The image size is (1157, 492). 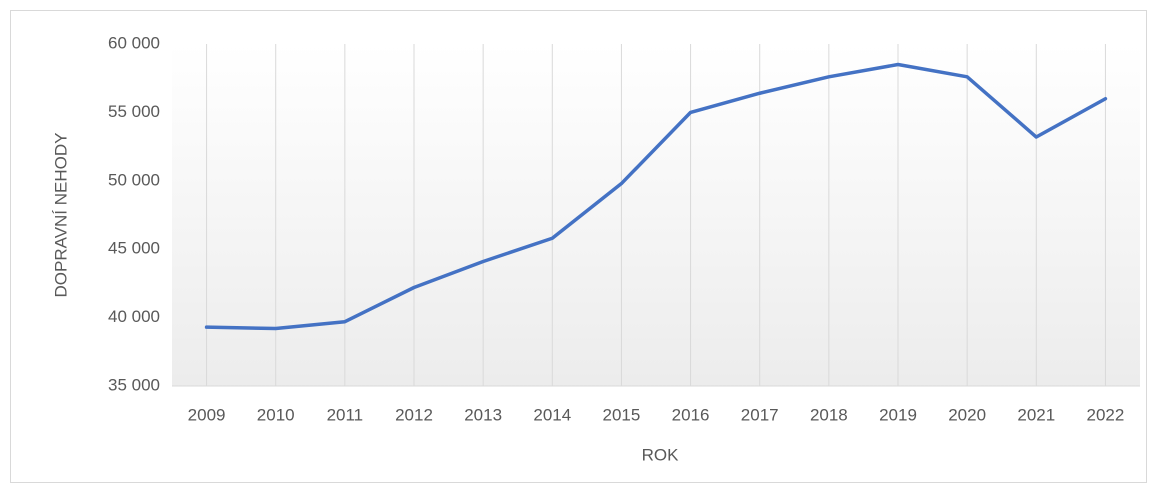 What do you see at coordinates (483, 414) in the screenshot?
I see `x-tick-label: 2013` at bounding box center [483, 414].